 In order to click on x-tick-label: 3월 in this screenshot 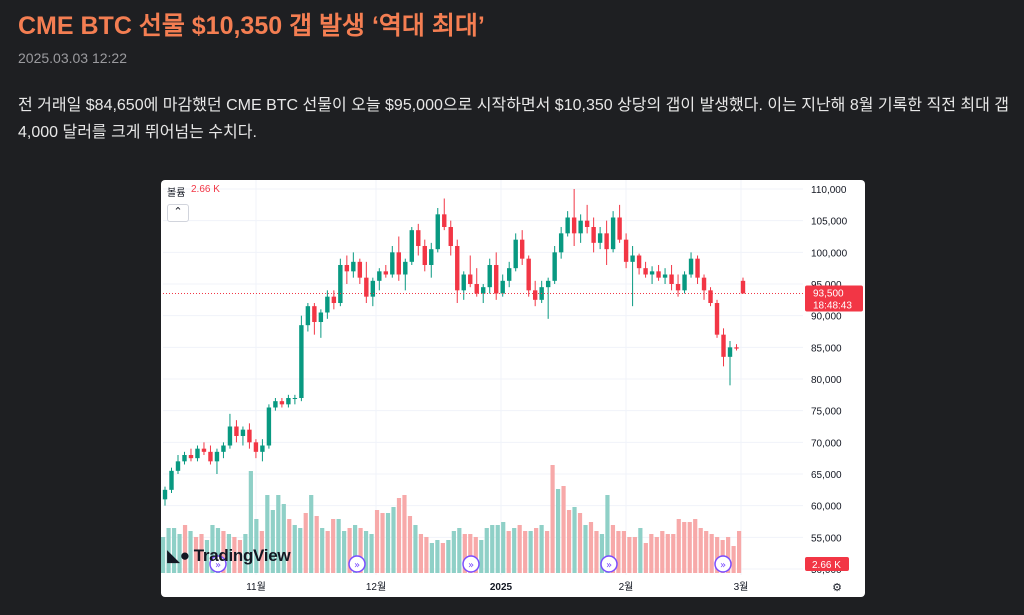, I will do `click(741, 587)`.